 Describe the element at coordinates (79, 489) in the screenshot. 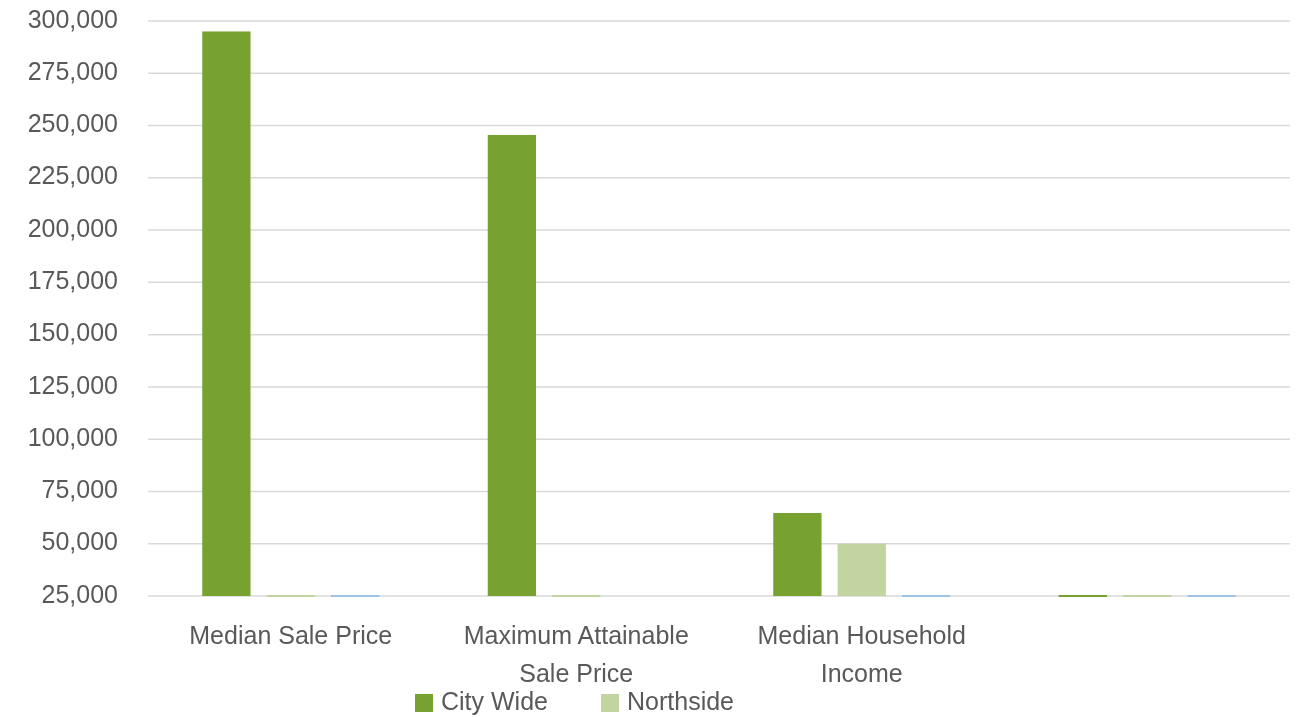

I see `y-tick-label: 75,000` at that location.